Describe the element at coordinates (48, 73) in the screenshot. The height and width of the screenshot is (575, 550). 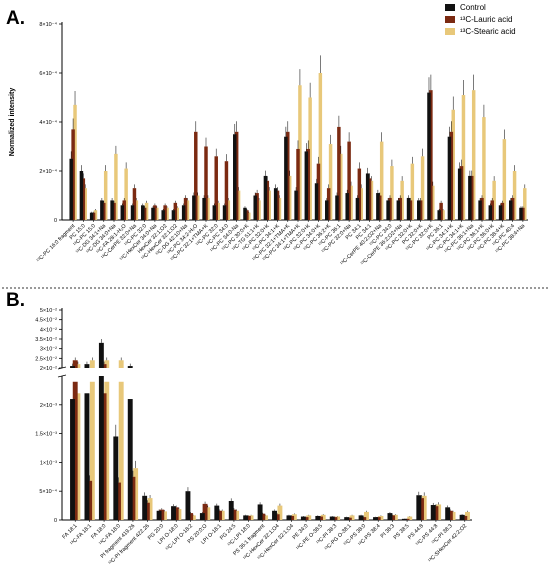
I see `panel-a-ytick-label: 6×10⁻⁴` at that location.